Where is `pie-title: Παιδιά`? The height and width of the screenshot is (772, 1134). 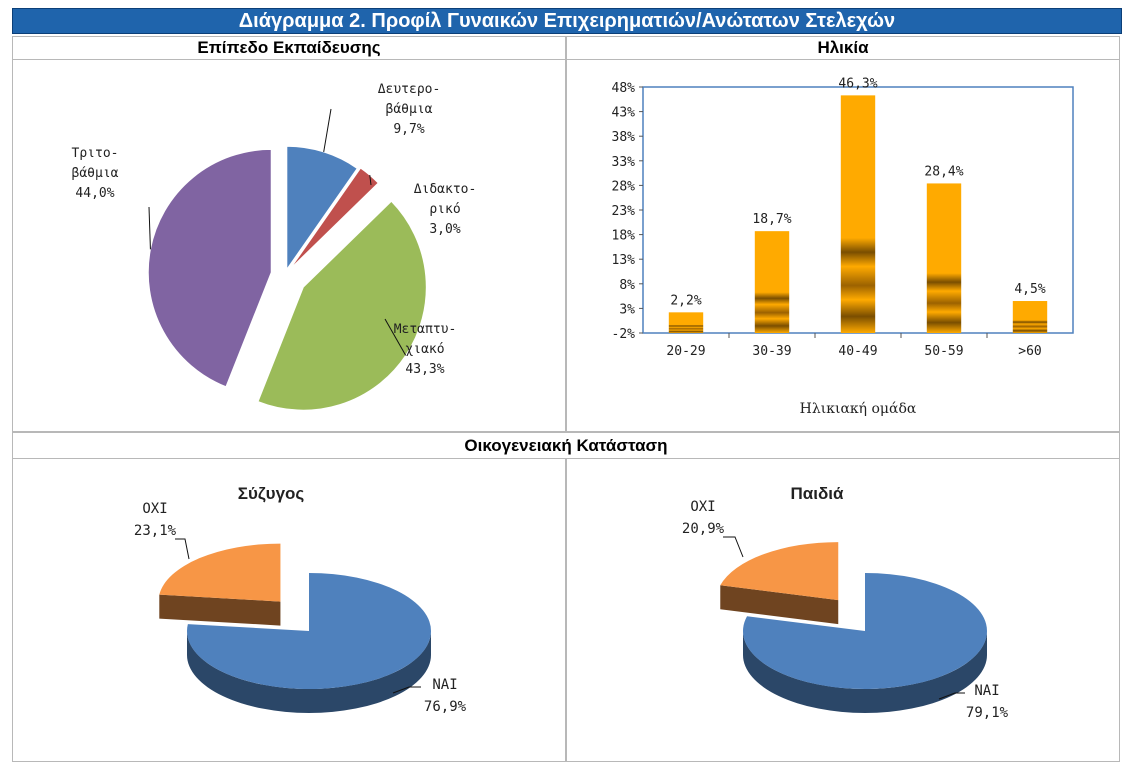 pie-title: Παιδιά is located at coordinates (817, 493).